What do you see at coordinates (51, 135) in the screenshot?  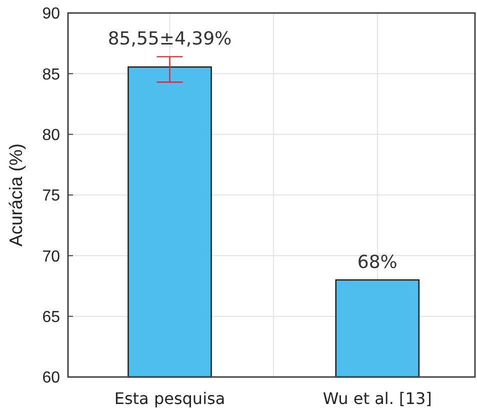 I see `y-tick-label: 80` at bounding box center [51, 135].